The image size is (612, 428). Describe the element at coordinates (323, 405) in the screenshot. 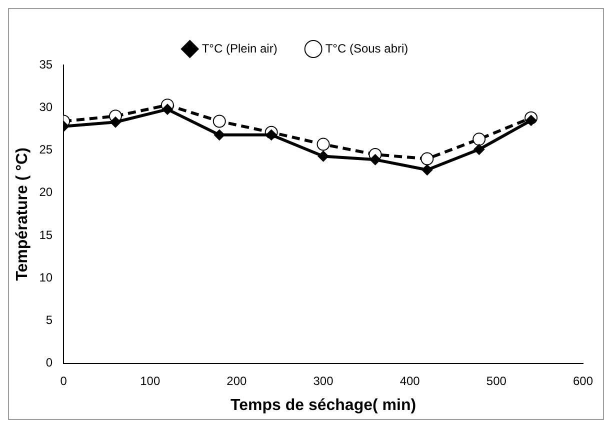

I see `x-axis-title: Temps de séchage( min)` at that location.